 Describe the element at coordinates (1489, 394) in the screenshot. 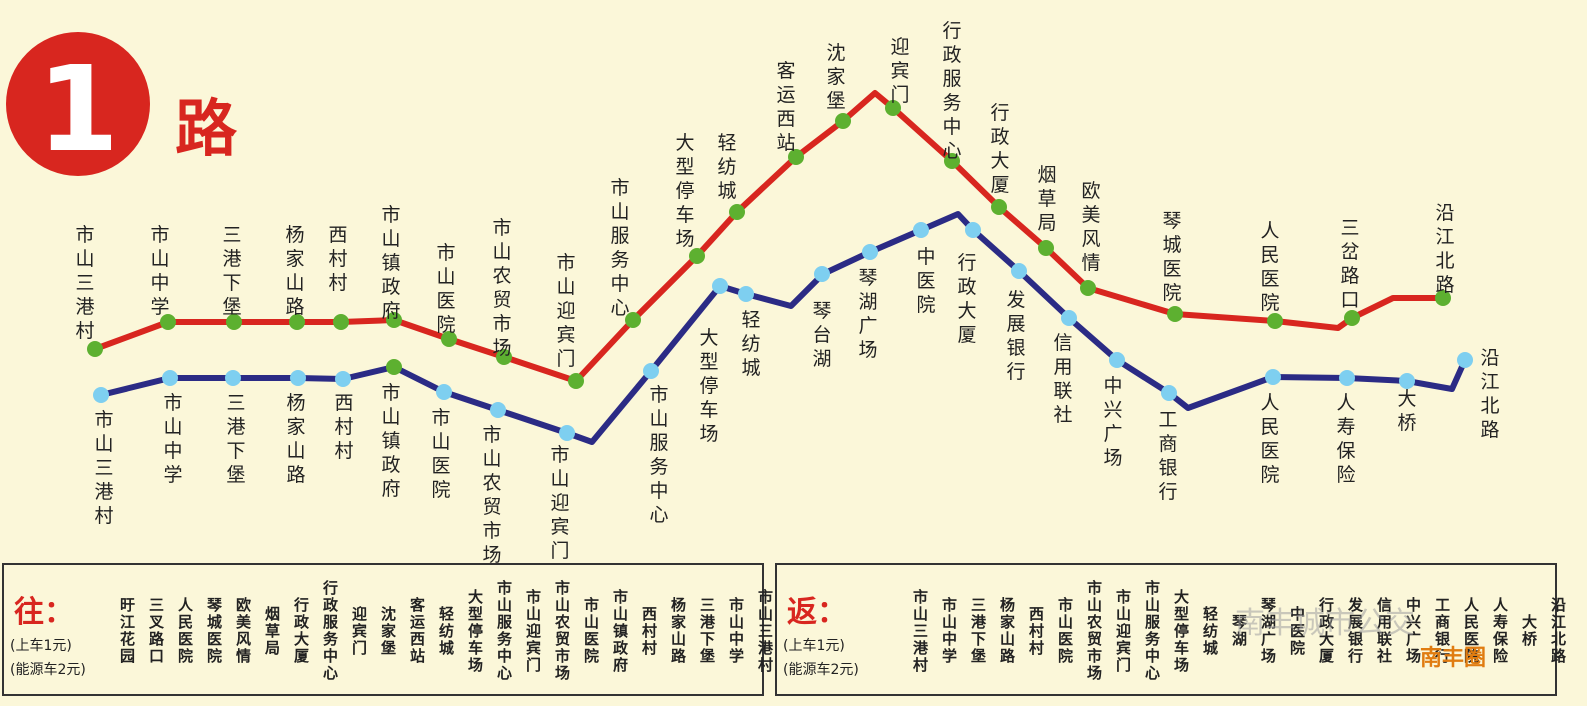

I see `inbound-stop-label: 沿江北路` at that location.